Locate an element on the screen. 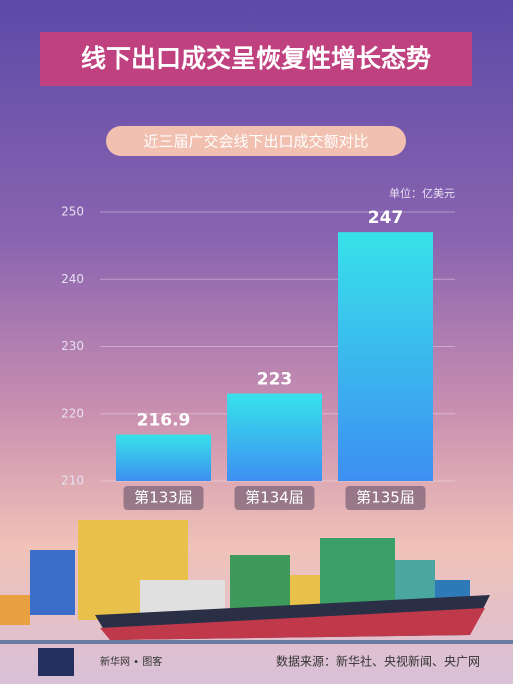 Image resolution: width=513 pixels, height=684 pixels. x-tick-label: 第134届 is located at coordinates (274, 498).